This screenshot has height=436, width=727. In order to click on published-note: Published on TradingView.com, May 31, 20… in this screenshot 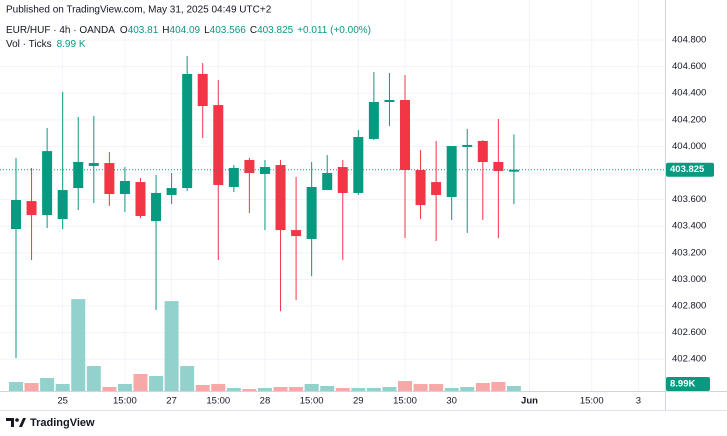, I will do `click(139, 10)`.